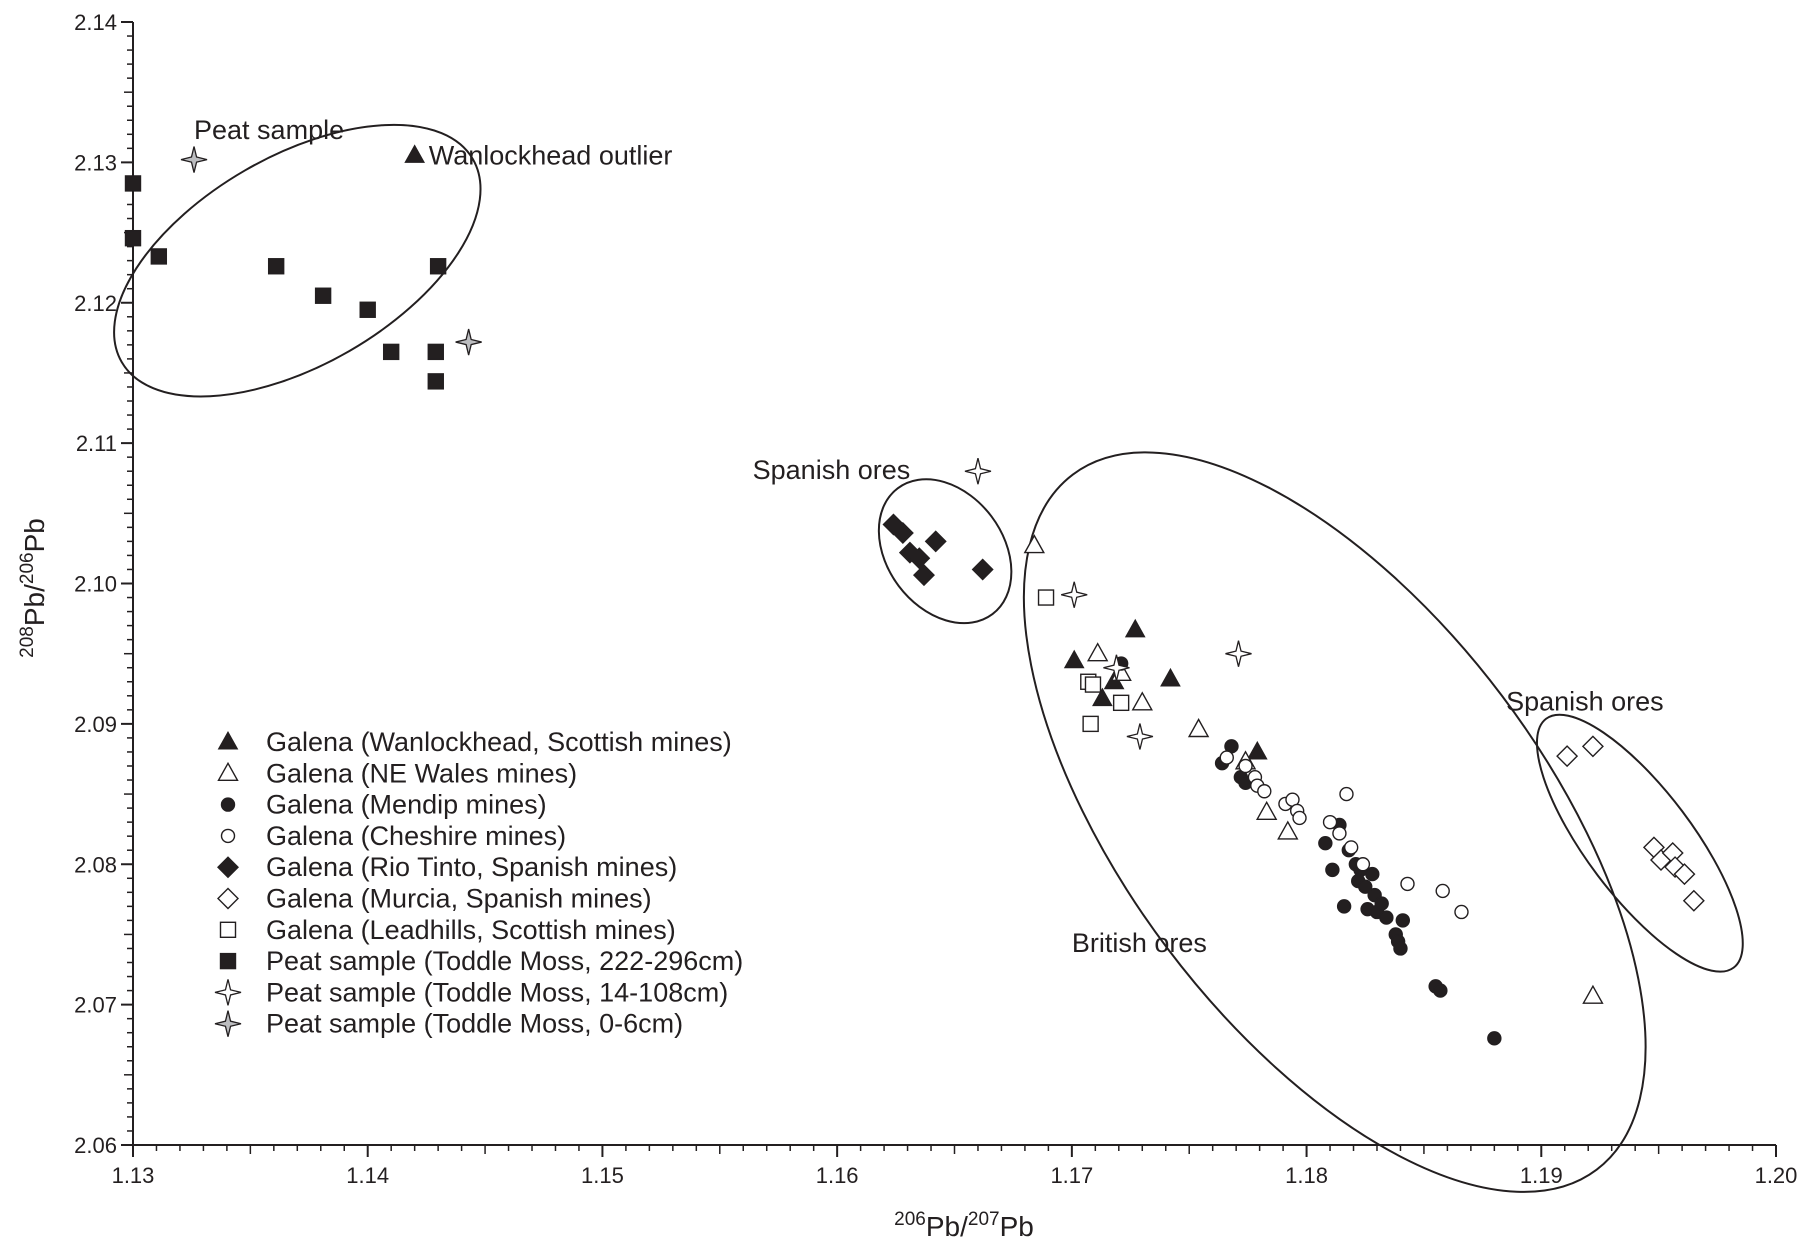 The height and width of the screenshot is (1242, 1804). I want to click on x-axis-label-base2: Pb, so click(1017, 1226).